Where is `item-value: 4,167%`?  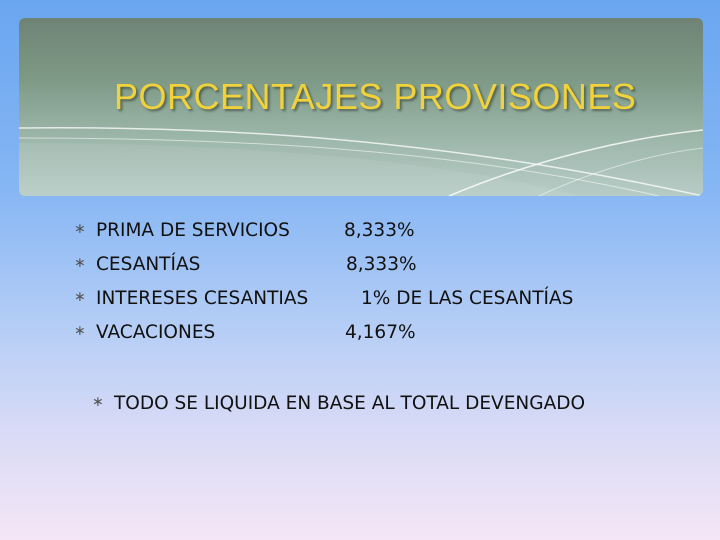 item-value: 4,167% is located at coordinates (380, 332).